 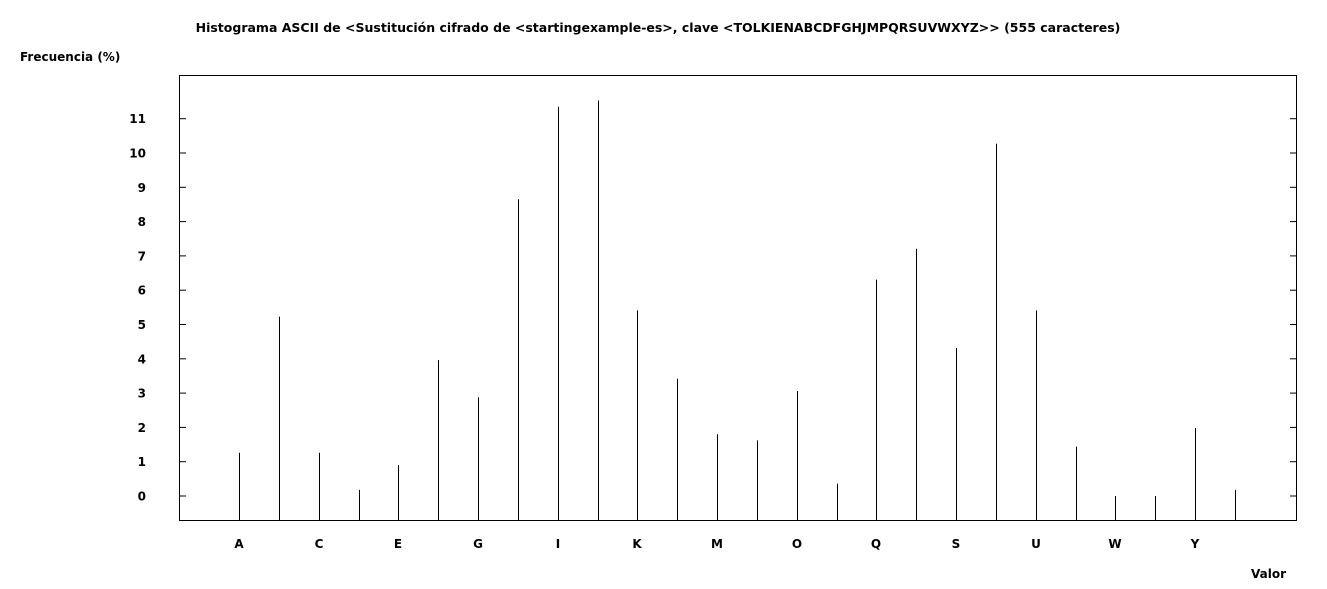 What do you see at coordinates (142, 394) in the screenshot?
I see `y-tick-label: 3` at bounding box center [142, 394].